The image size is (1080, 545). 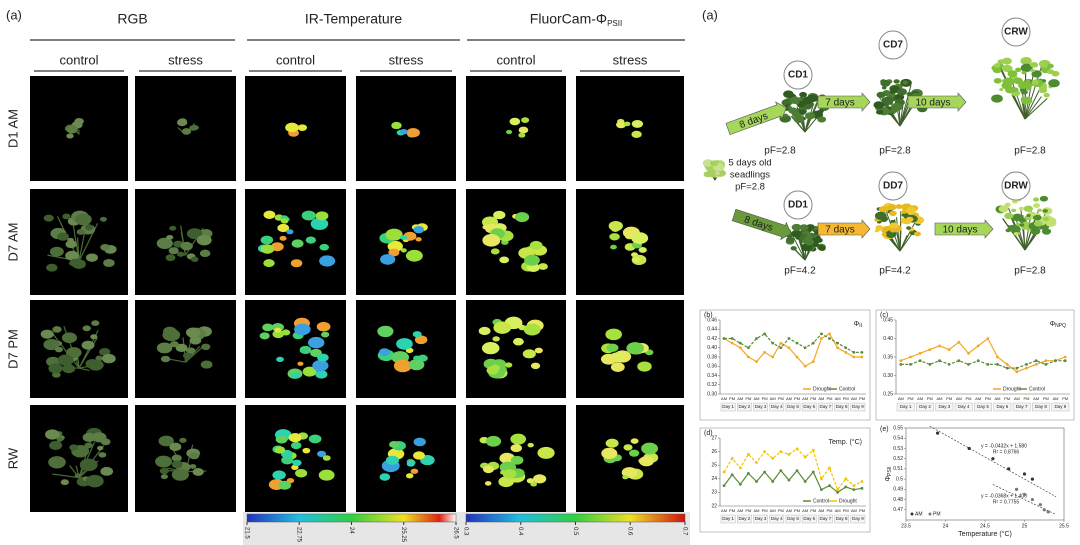 What do you see at coordinates (937, 102) in the screenshot?
I see `arrow-shape` at bounding box center [937, 102].